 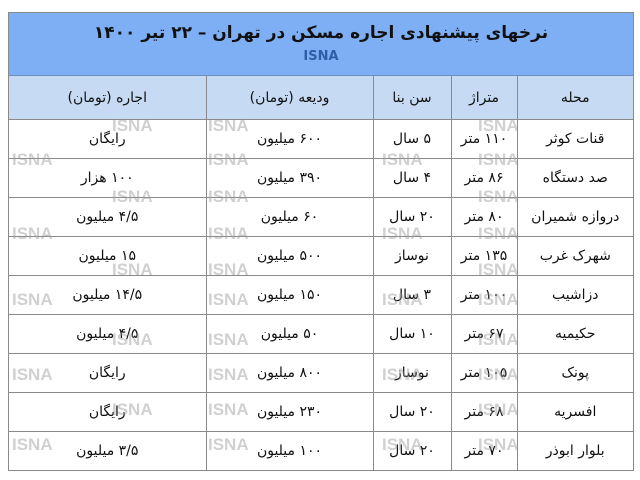 I want to click on cell-area: ۷۰ متر, so click(x=484, y=450).